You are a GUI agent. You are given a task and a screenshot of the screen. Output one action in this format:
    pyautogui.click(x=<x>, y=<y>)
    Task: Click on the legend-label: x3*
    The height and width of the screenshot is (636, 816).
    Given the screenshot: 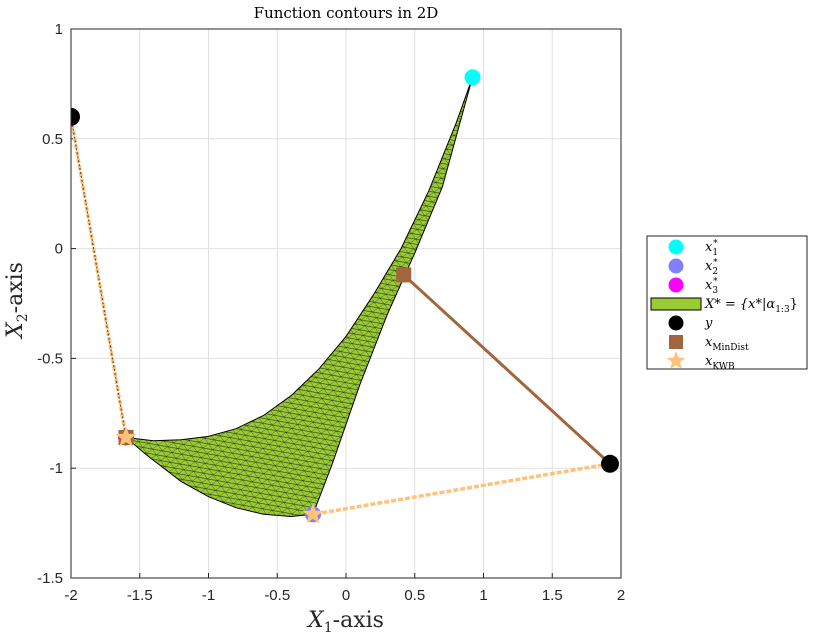 What is the action you would take?
    pyautogui.click(x=711, y=286)
    